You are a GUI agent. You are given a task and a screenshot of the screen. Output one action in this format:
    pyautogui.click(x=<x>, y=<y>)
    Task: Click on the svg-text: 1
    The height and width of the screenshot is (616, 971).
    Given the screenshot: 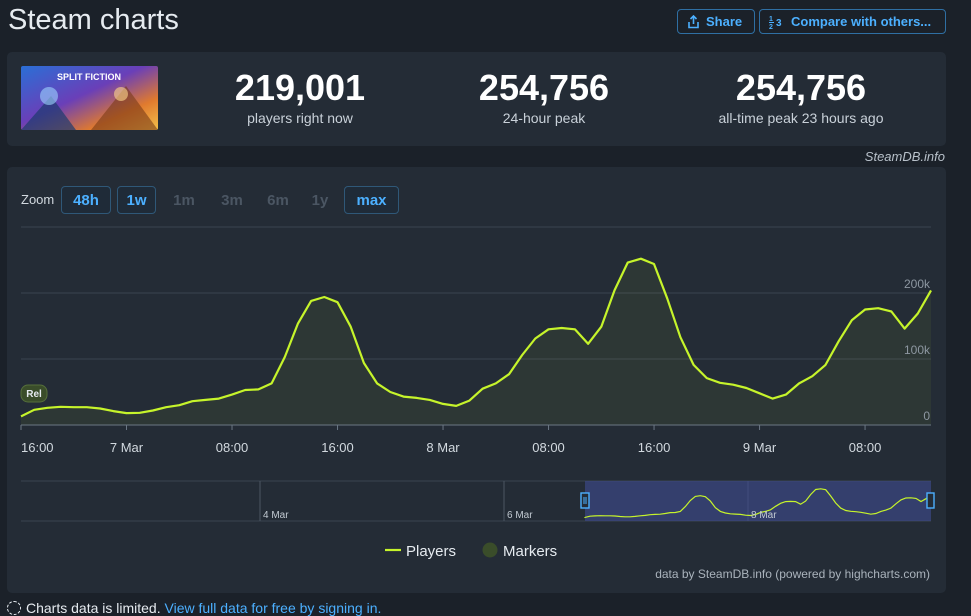 What is the action you would take?
    pyautogui.click(x=771, y=19)
    